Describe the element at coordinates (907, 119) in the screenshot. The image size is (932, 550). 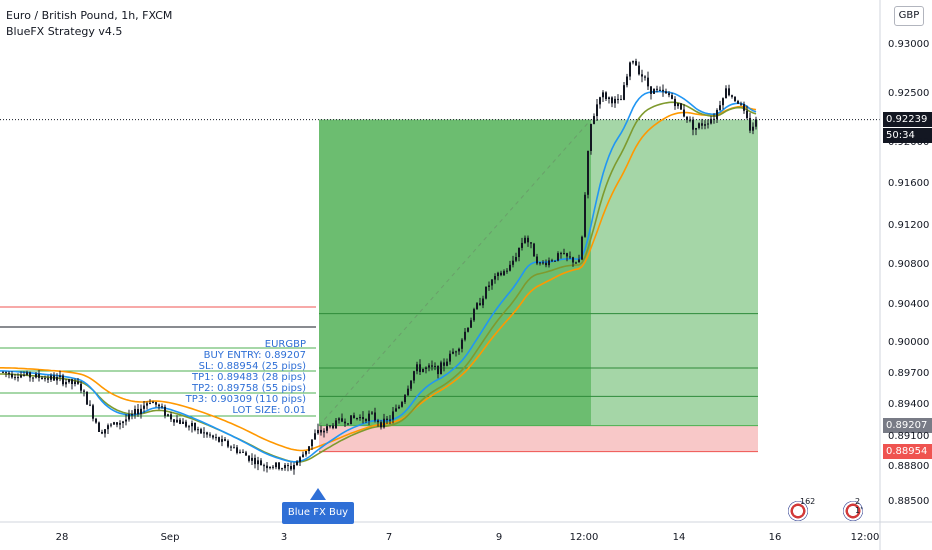
I see `current-price-label: 0.92239` at that location.